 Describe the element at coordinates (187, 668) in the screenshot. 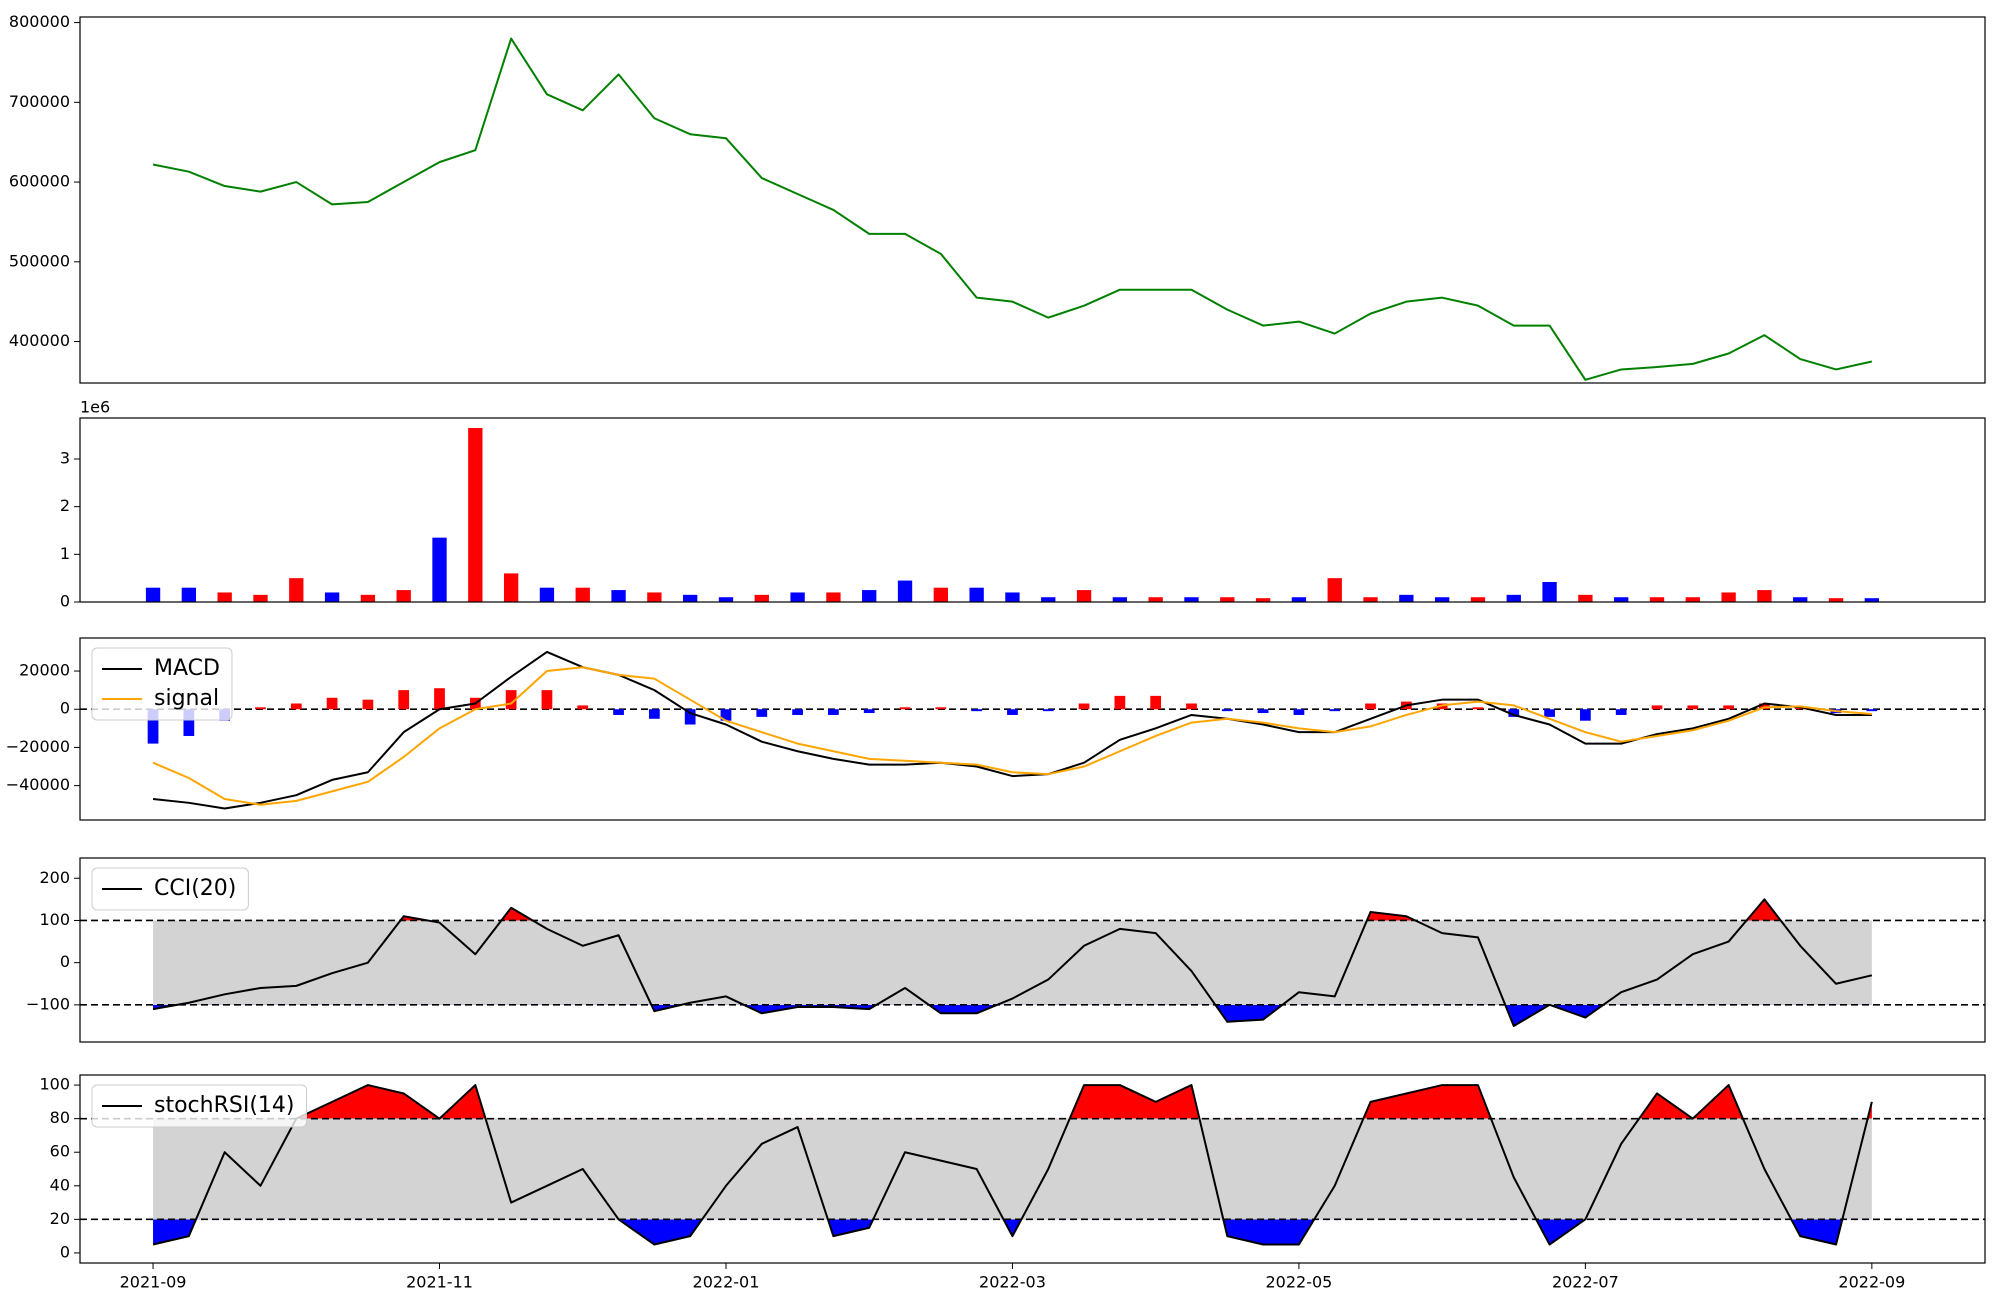

I see `legend-label: MACD` at that location.